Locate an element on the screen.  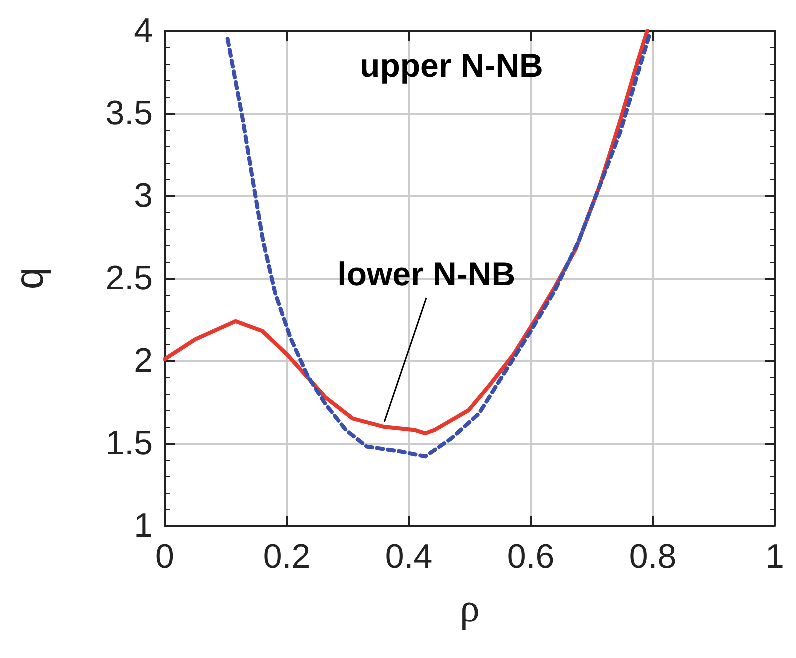
y-tick-label: 4 is located at coordinates (143, 31).